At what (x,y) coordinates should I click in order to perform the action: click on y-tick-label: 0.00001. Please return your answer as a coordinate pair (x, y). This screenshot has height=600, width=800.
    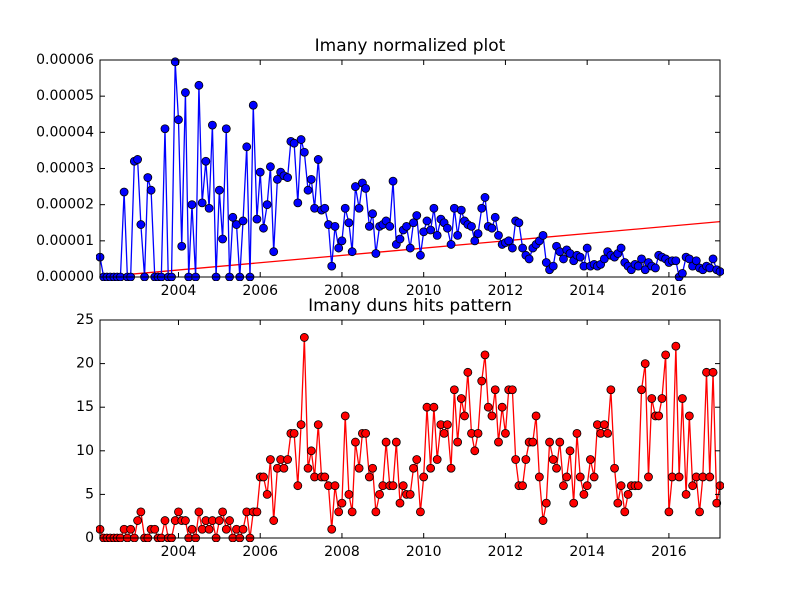
    Looking at the image, I should click on (65, 241).